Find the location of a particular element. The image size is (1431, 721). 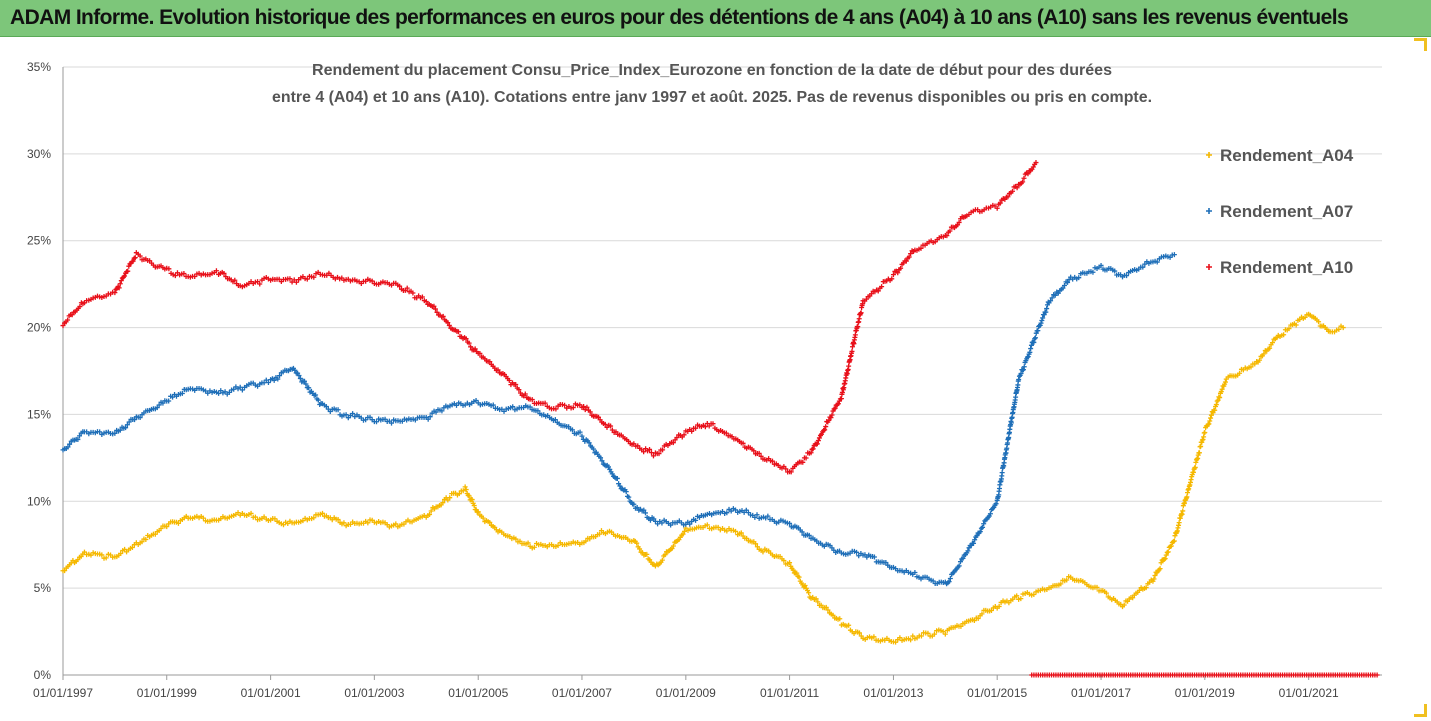

legend-marker is located at coordinates (1209, 267).